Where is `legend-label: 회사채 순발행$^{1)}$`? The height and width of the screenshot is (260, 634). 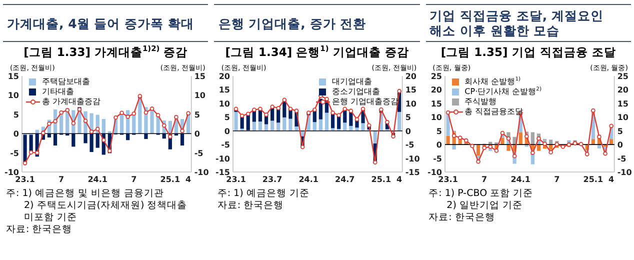 legend-label: 회사채 순발행$^{1)}$ is located at coordinates (492, 81).